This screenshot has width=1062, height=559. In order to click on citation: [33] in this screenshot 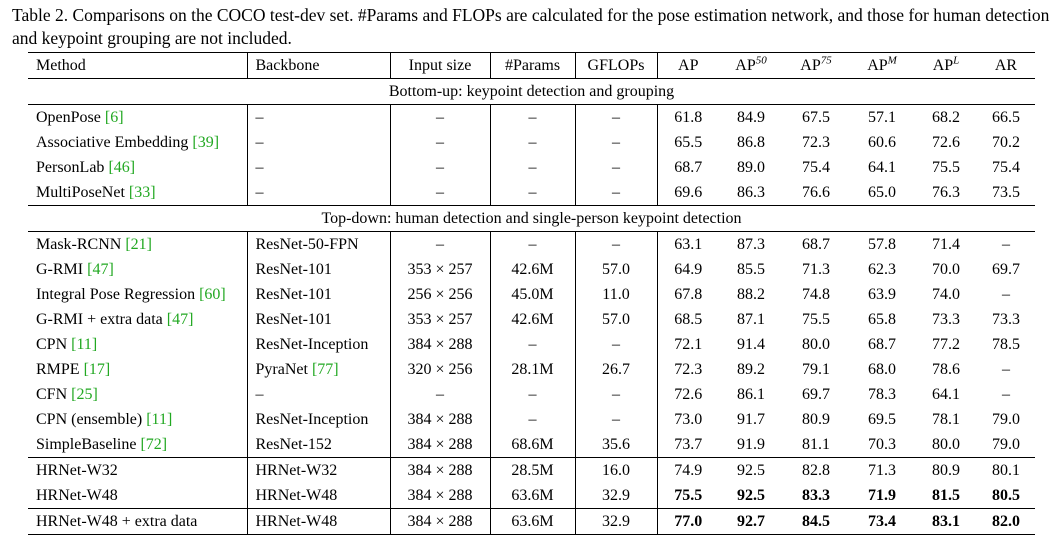, I will do `click(142, 192)`.